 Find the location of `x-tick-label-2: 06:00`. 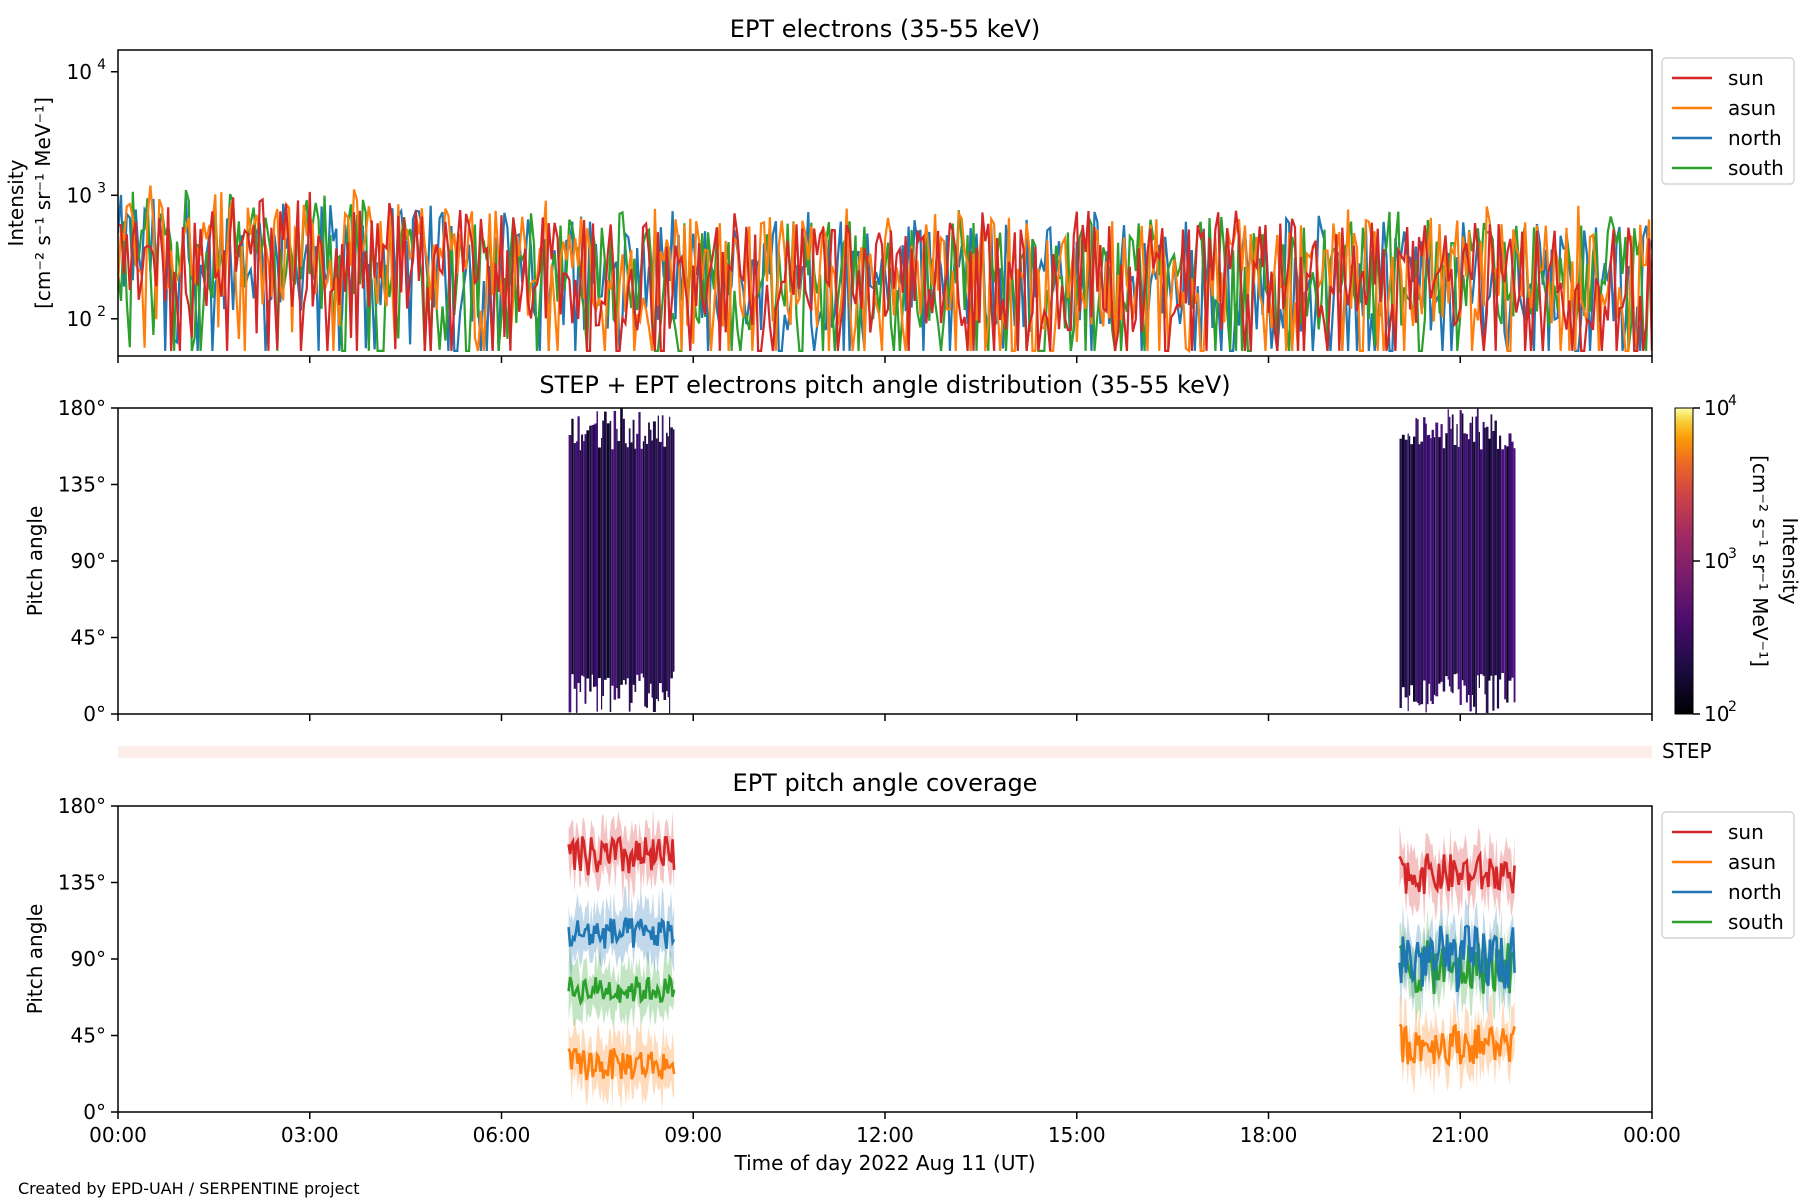

x-tick-label-2: 06:00 is located at coordinates (502, 1135).